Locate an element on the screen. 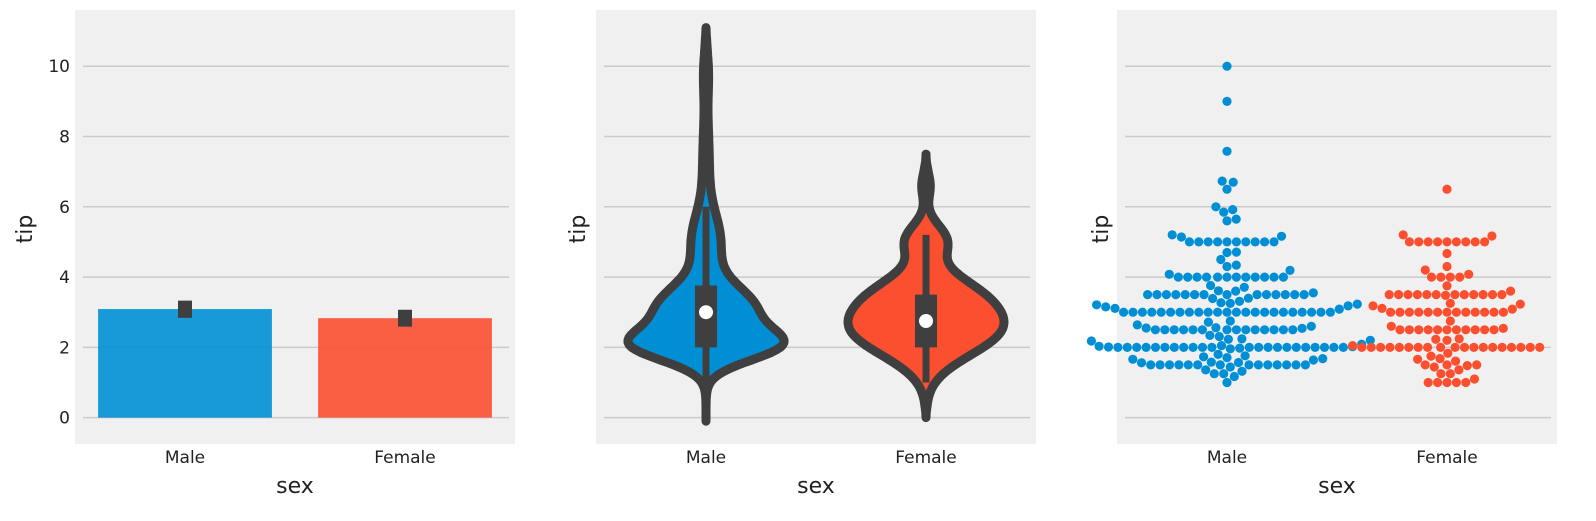  median-point-male is located at coordinates (706, 312).